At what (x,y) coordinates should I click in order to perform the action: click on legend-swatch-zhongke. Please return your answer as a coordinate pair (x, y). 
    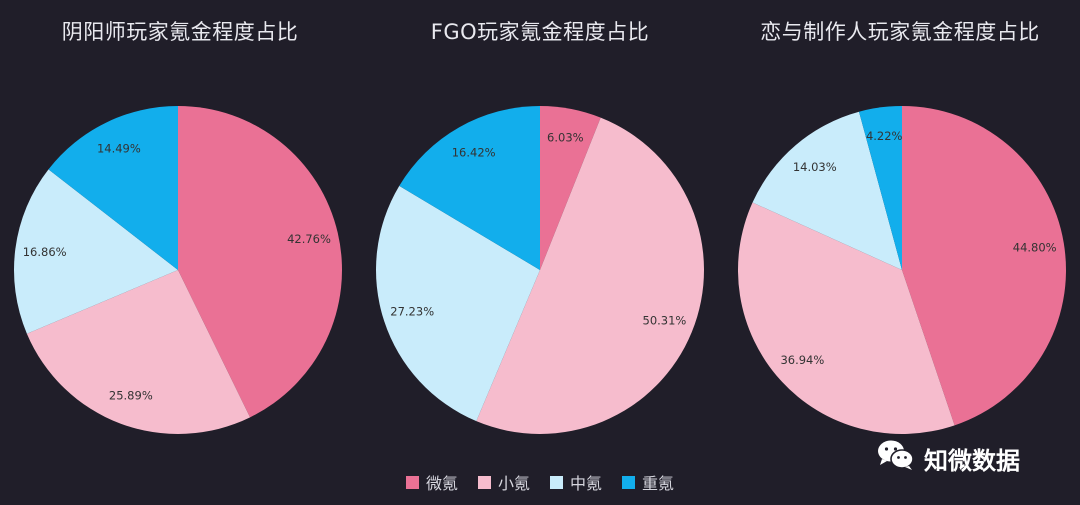
    Looking at the image, I should click on (629, 482).